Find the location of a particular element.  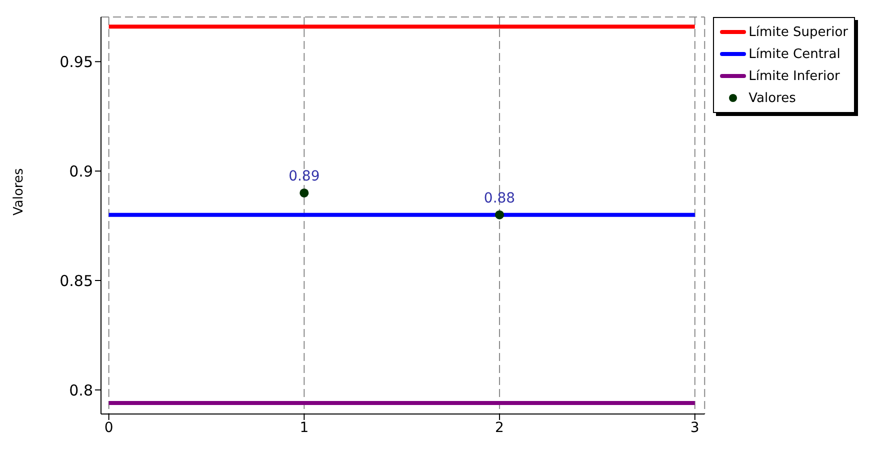

legend-label: Valores is located at coordinates (772, 98).